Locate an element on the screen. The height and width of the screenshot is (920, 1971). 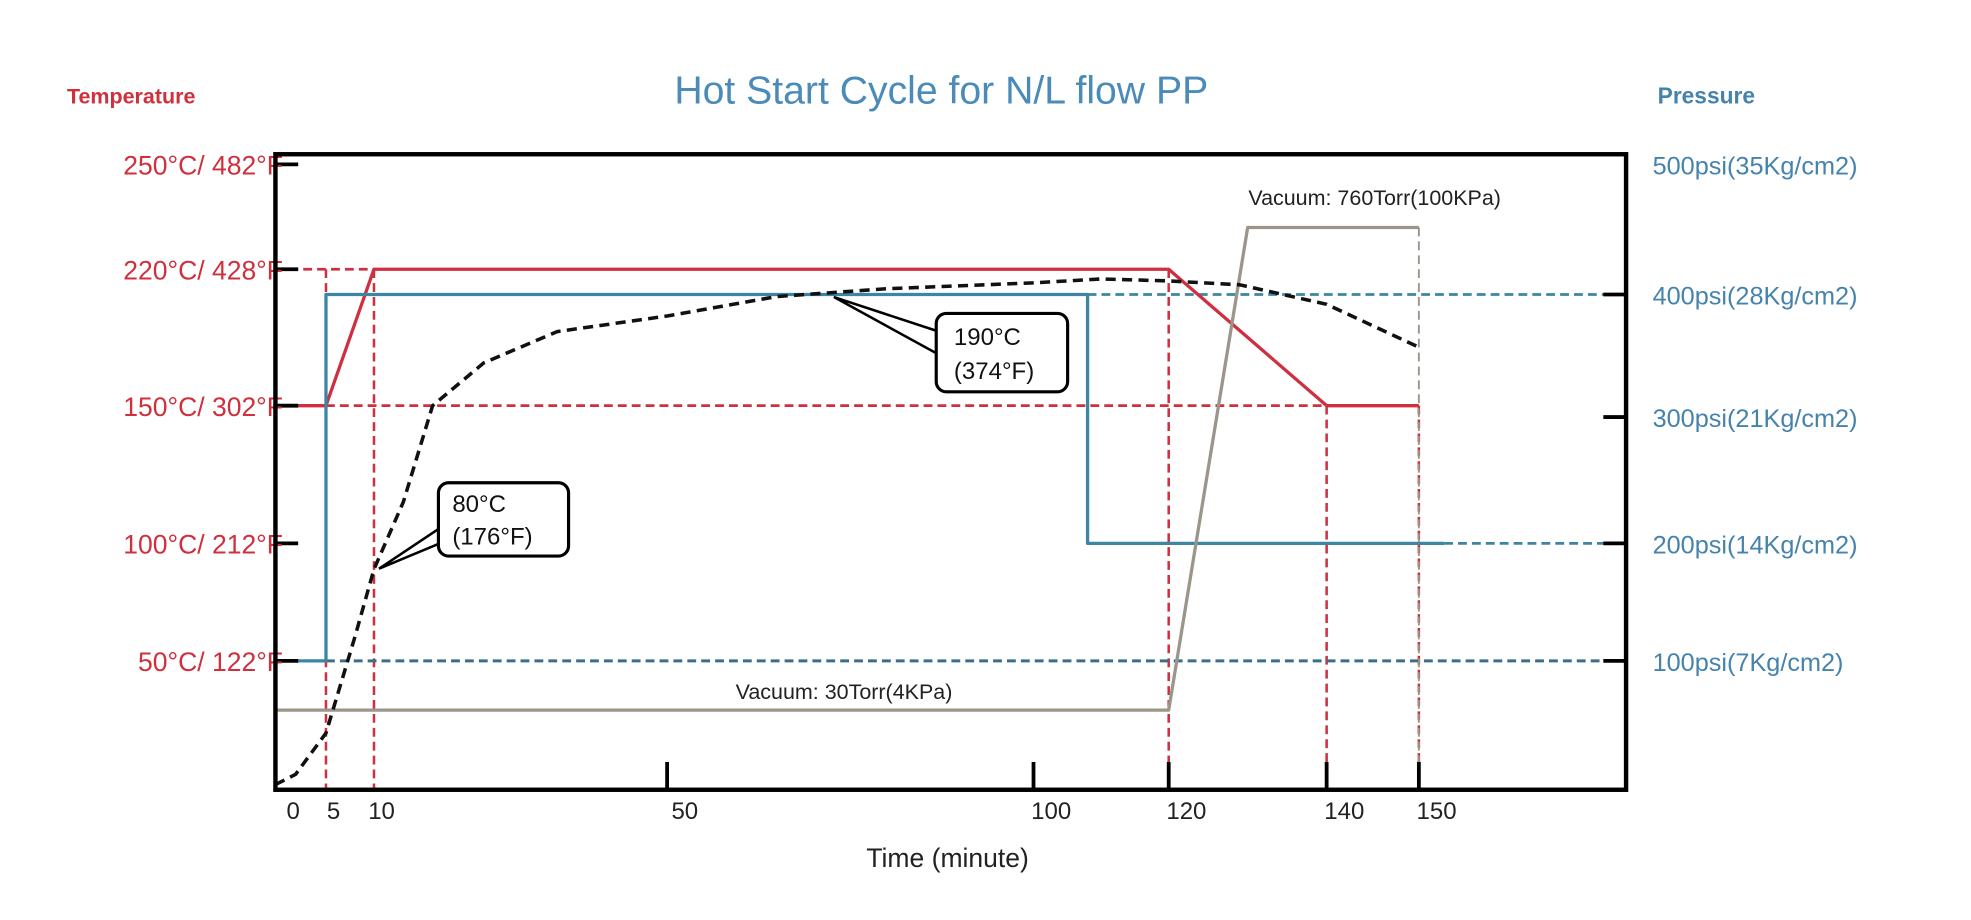
x-axis-title: Time (minute) is located at coordinates (947, 858).